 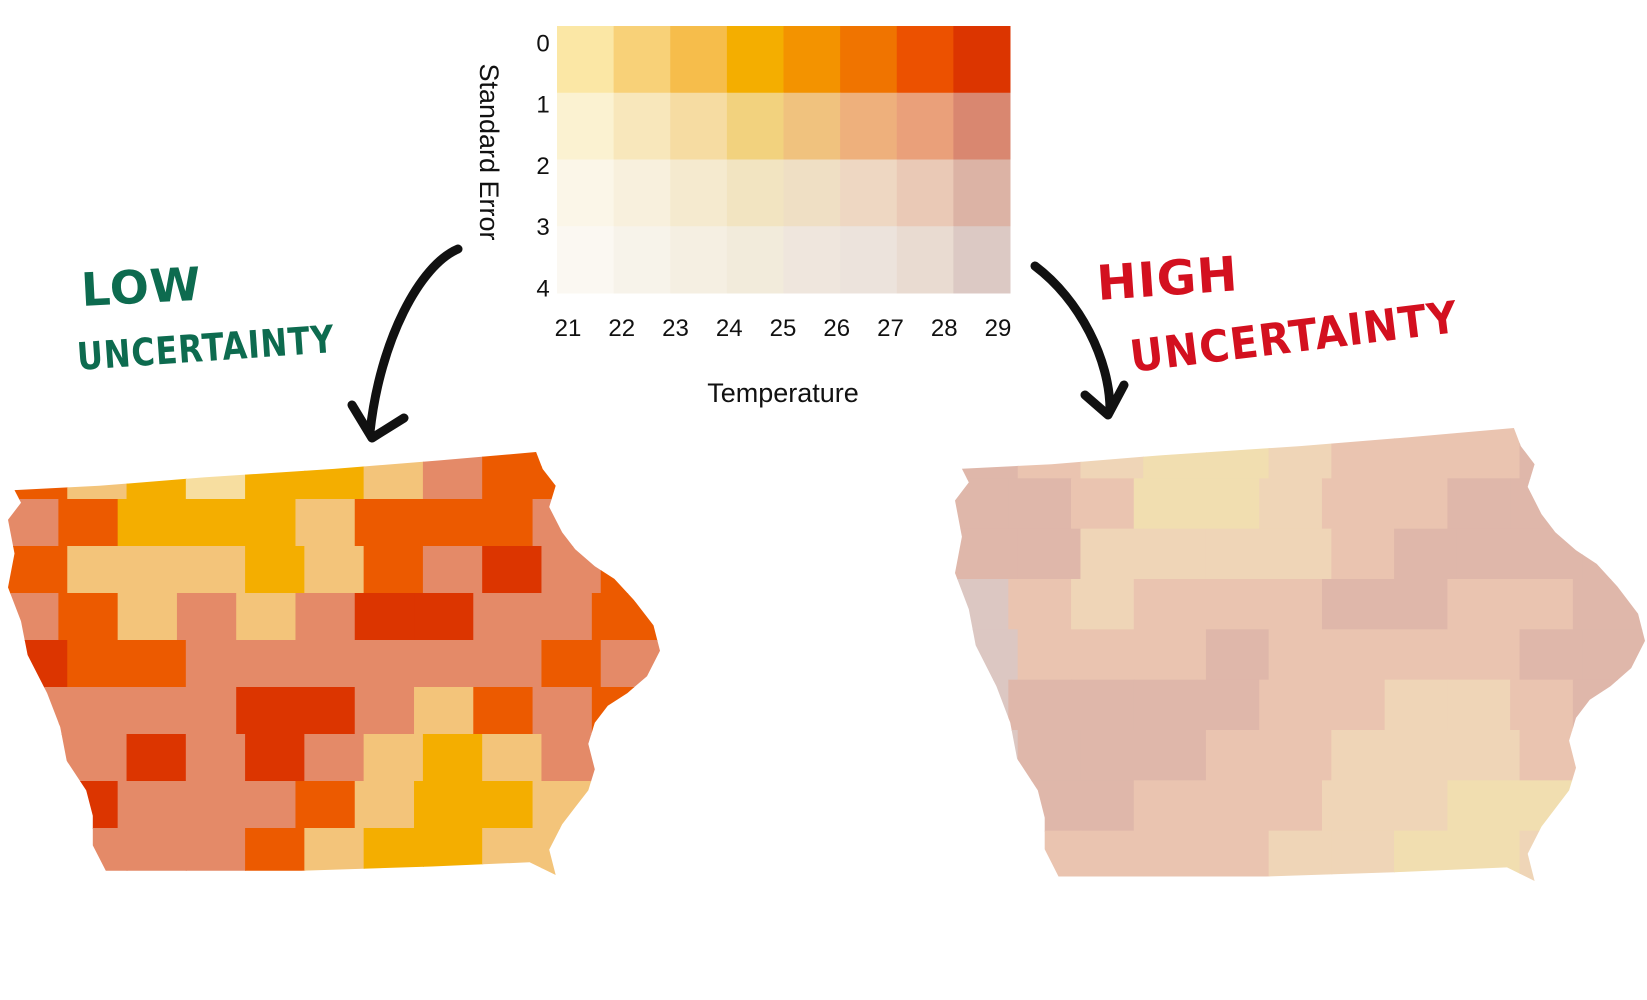 What do you see at coordinates (869, 126) in the screenshot?
I see `legend-cell-r1-c5` at bounding box center [869, 126].